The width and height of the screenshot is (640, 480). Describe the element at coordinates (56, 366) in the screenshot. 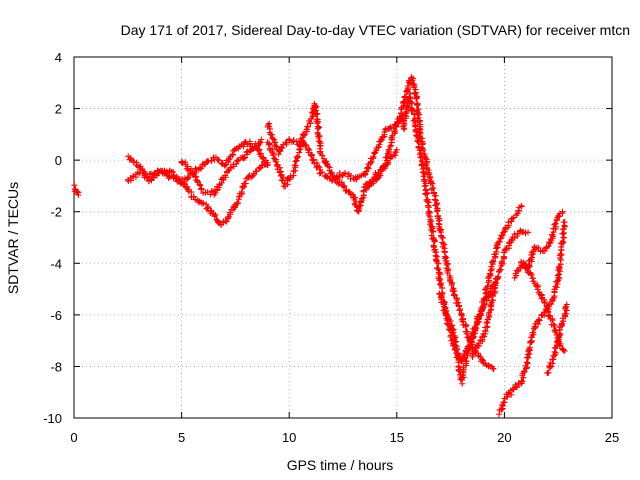

I see `y-tick-label: -8` at that location.